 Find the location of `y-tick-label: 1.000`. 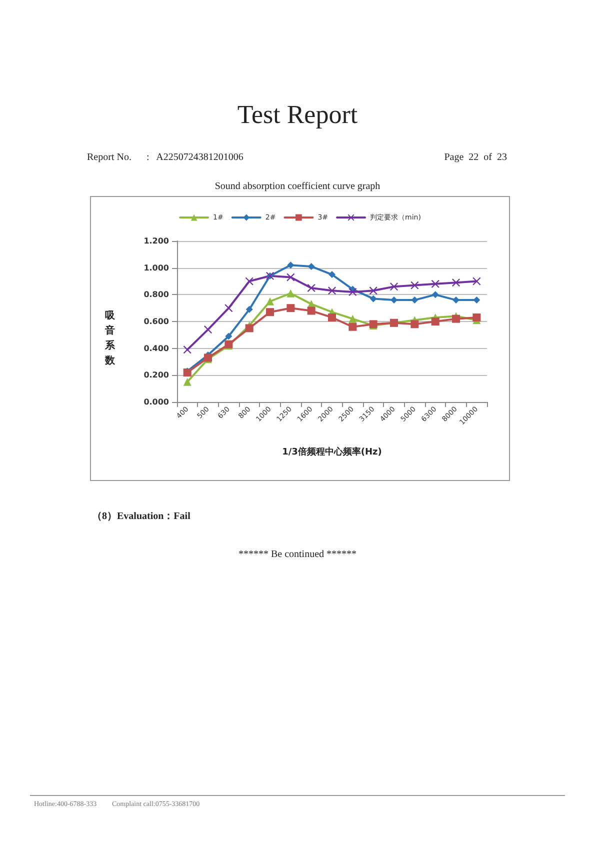

y-tick-label: 1.000 is located at coordinates (157, 267).